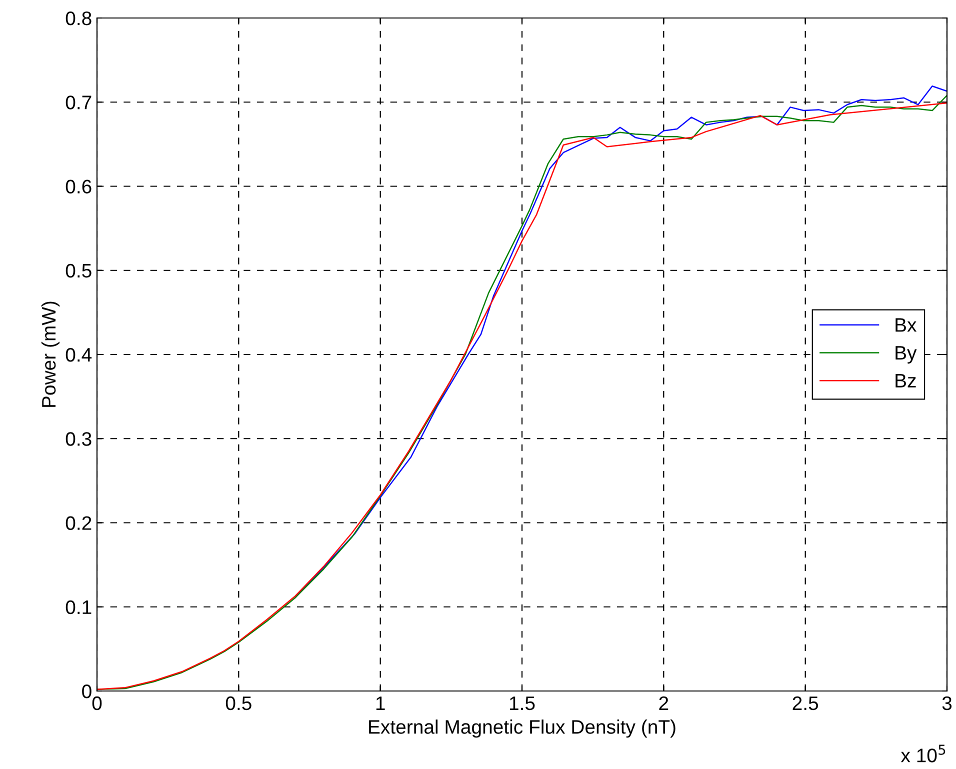 This screenshot has height=769, width=956. Describe the element at coordinates (906, 381) in the screenshot. I see `legend-label: Bz` at that location.